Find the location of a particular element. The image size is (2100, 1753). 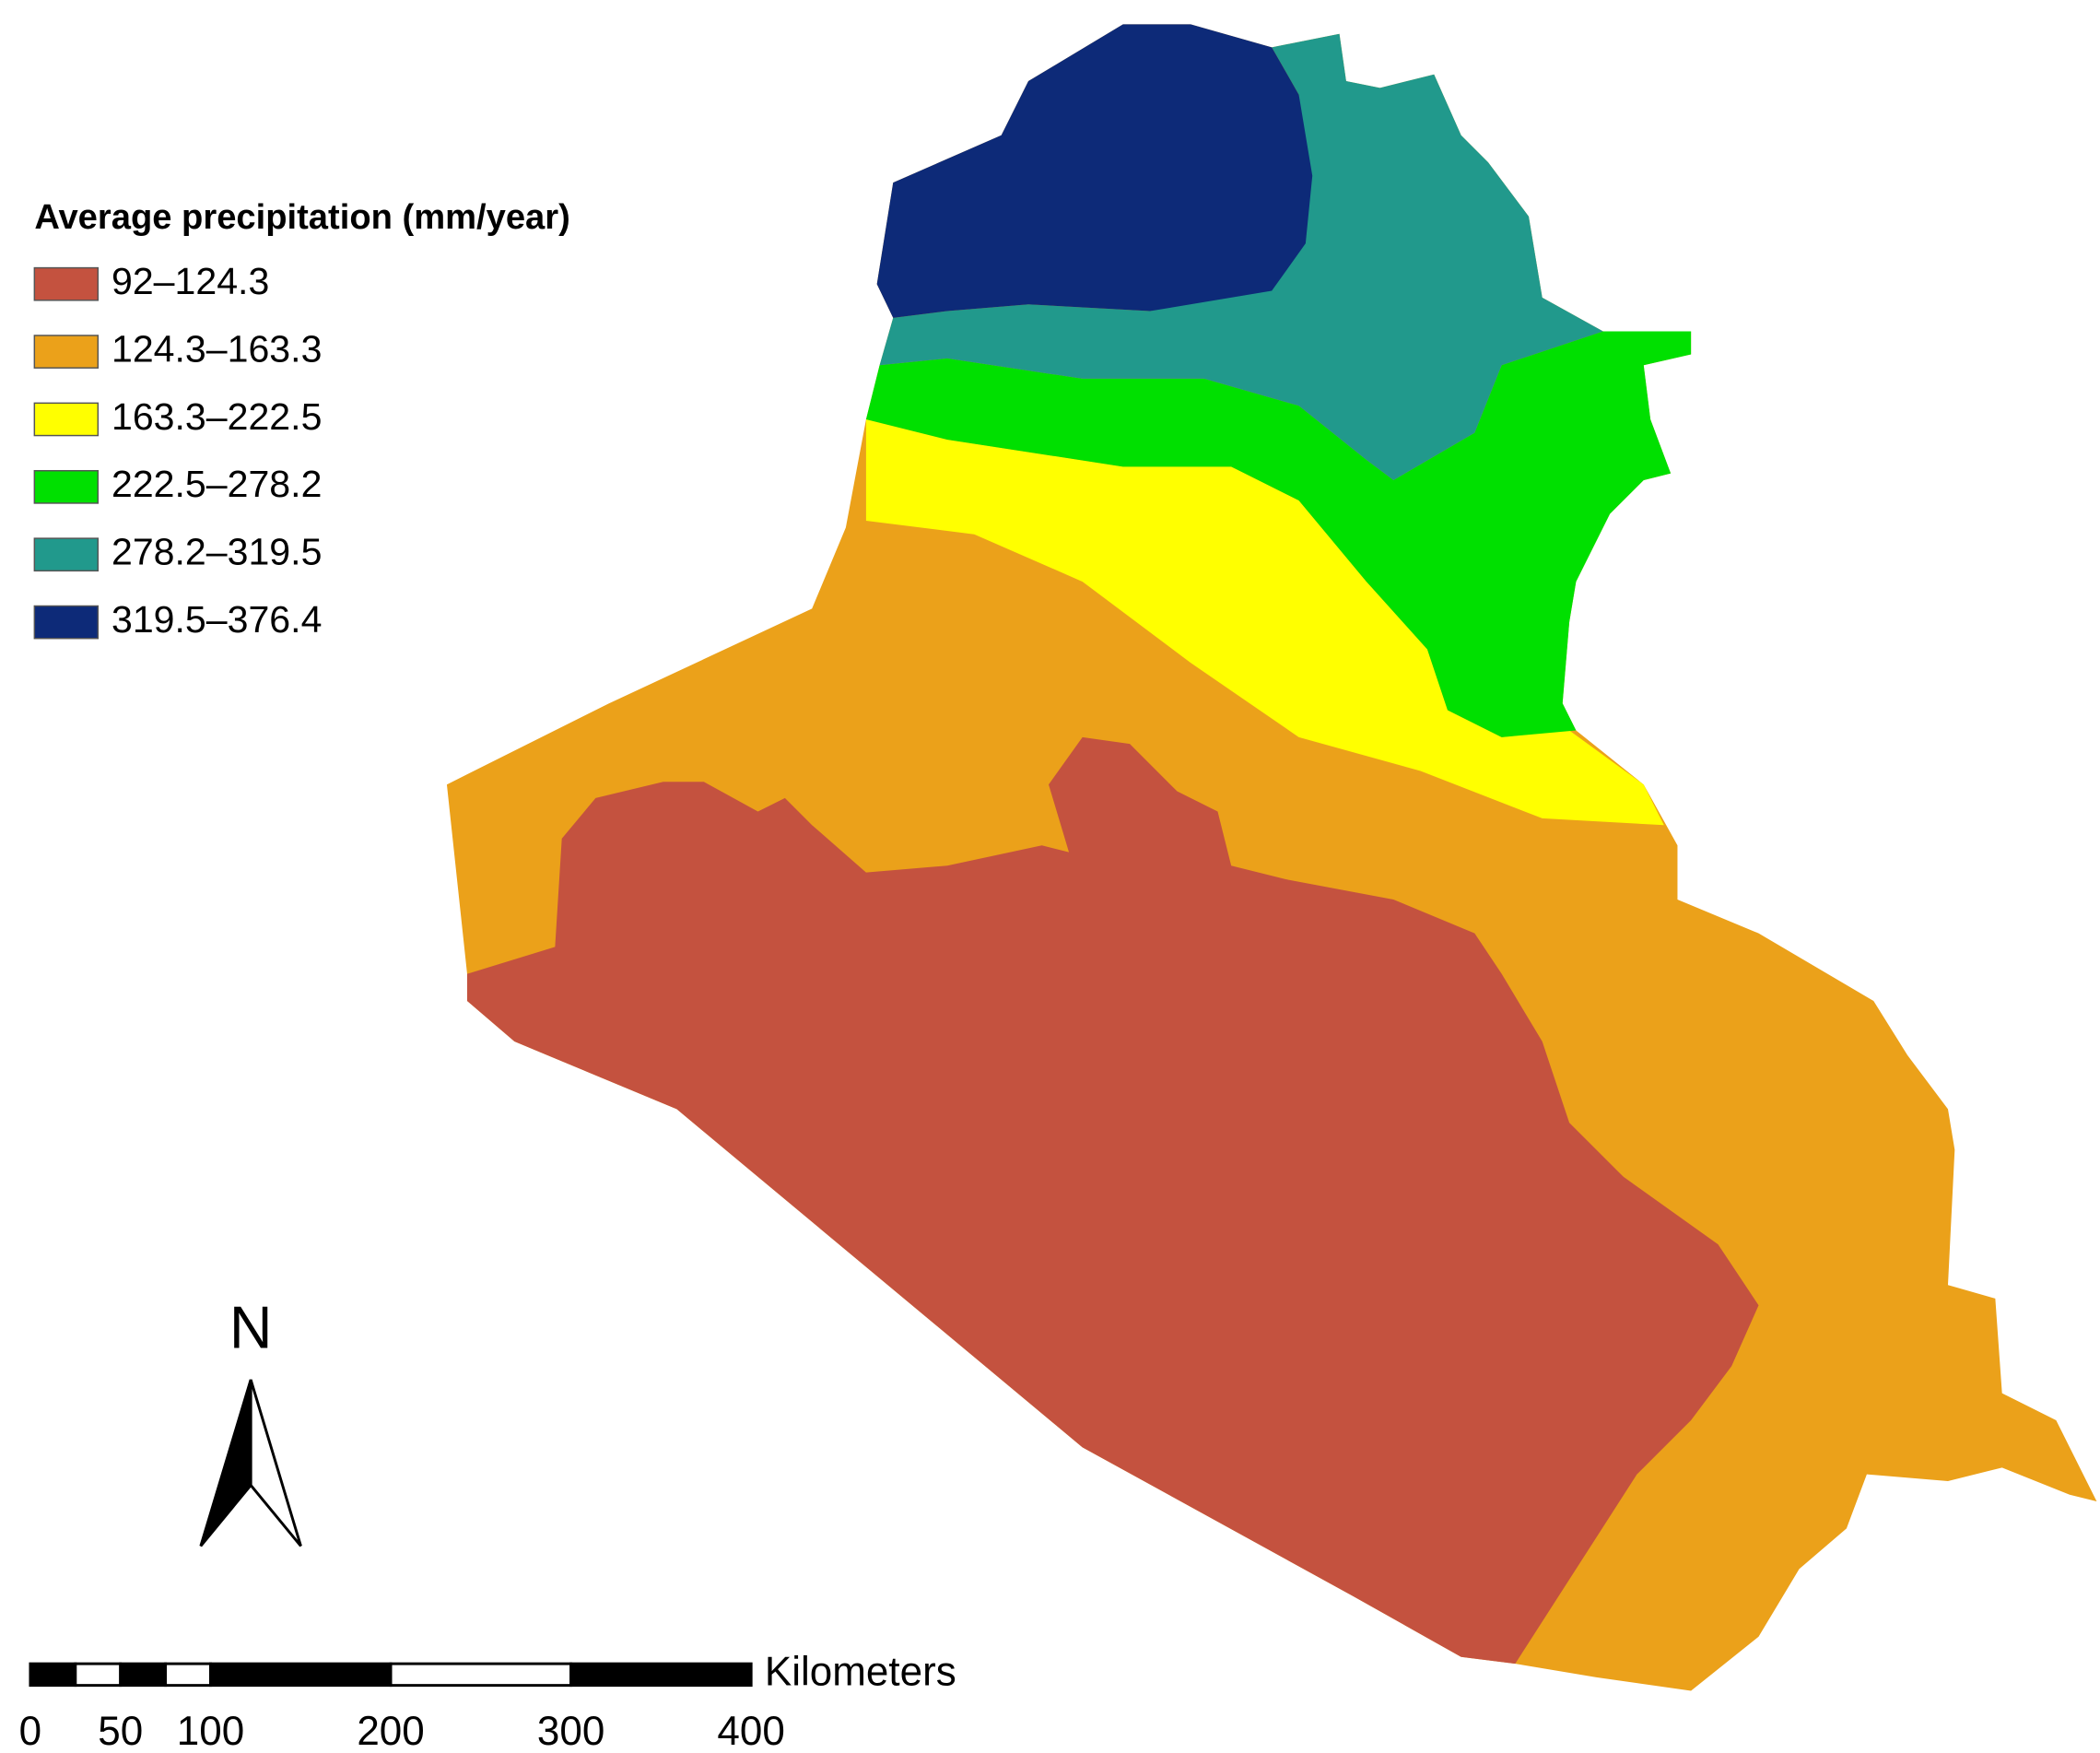

scale-label: 200 is located at coordinates (391, 1731).